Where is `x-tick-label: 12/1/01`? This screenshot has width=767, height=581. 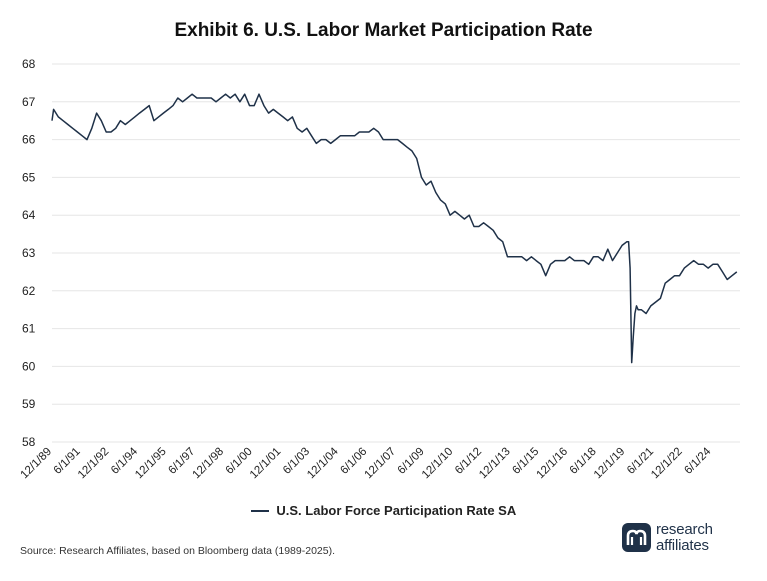
x-tick-label: 12/1/01 is located at coordinates (266, 464).